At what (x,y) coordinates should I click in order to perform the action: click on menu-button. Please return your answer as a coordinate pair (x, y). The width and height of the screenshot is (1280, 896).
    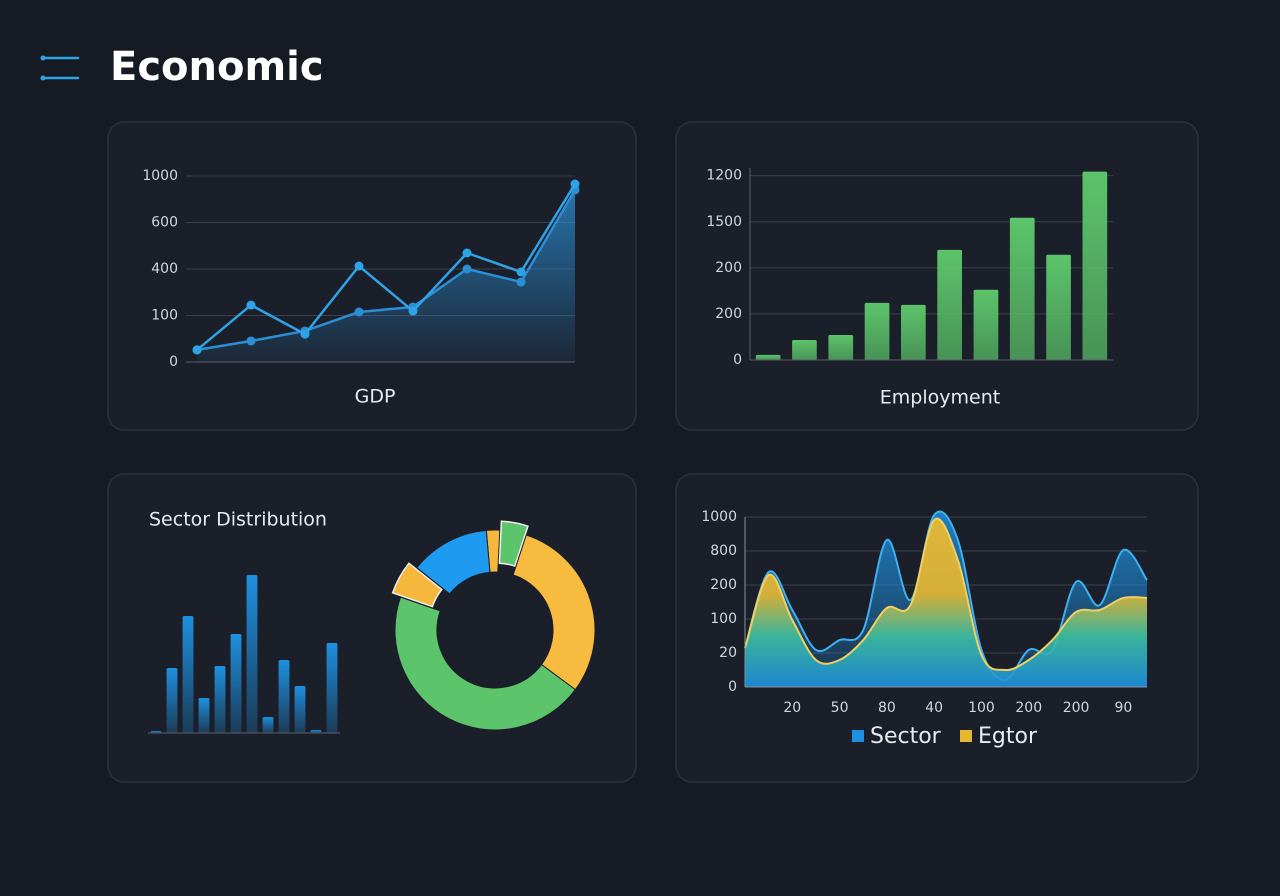
    Looking at the image, I should click on (60, 68).